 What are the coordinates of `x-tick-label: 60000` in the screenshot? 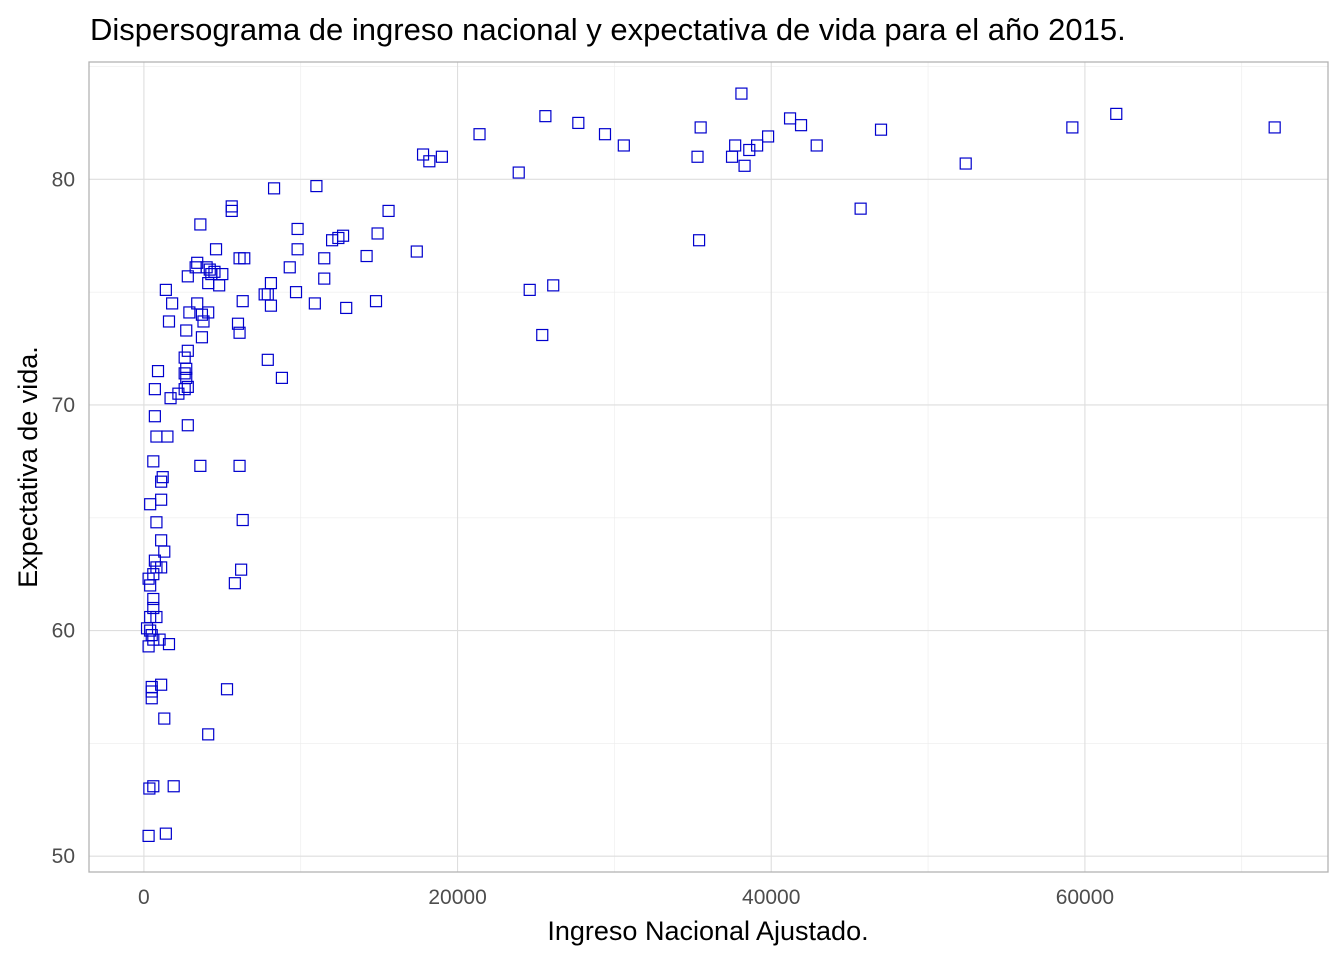 It's located at (1085, 897).